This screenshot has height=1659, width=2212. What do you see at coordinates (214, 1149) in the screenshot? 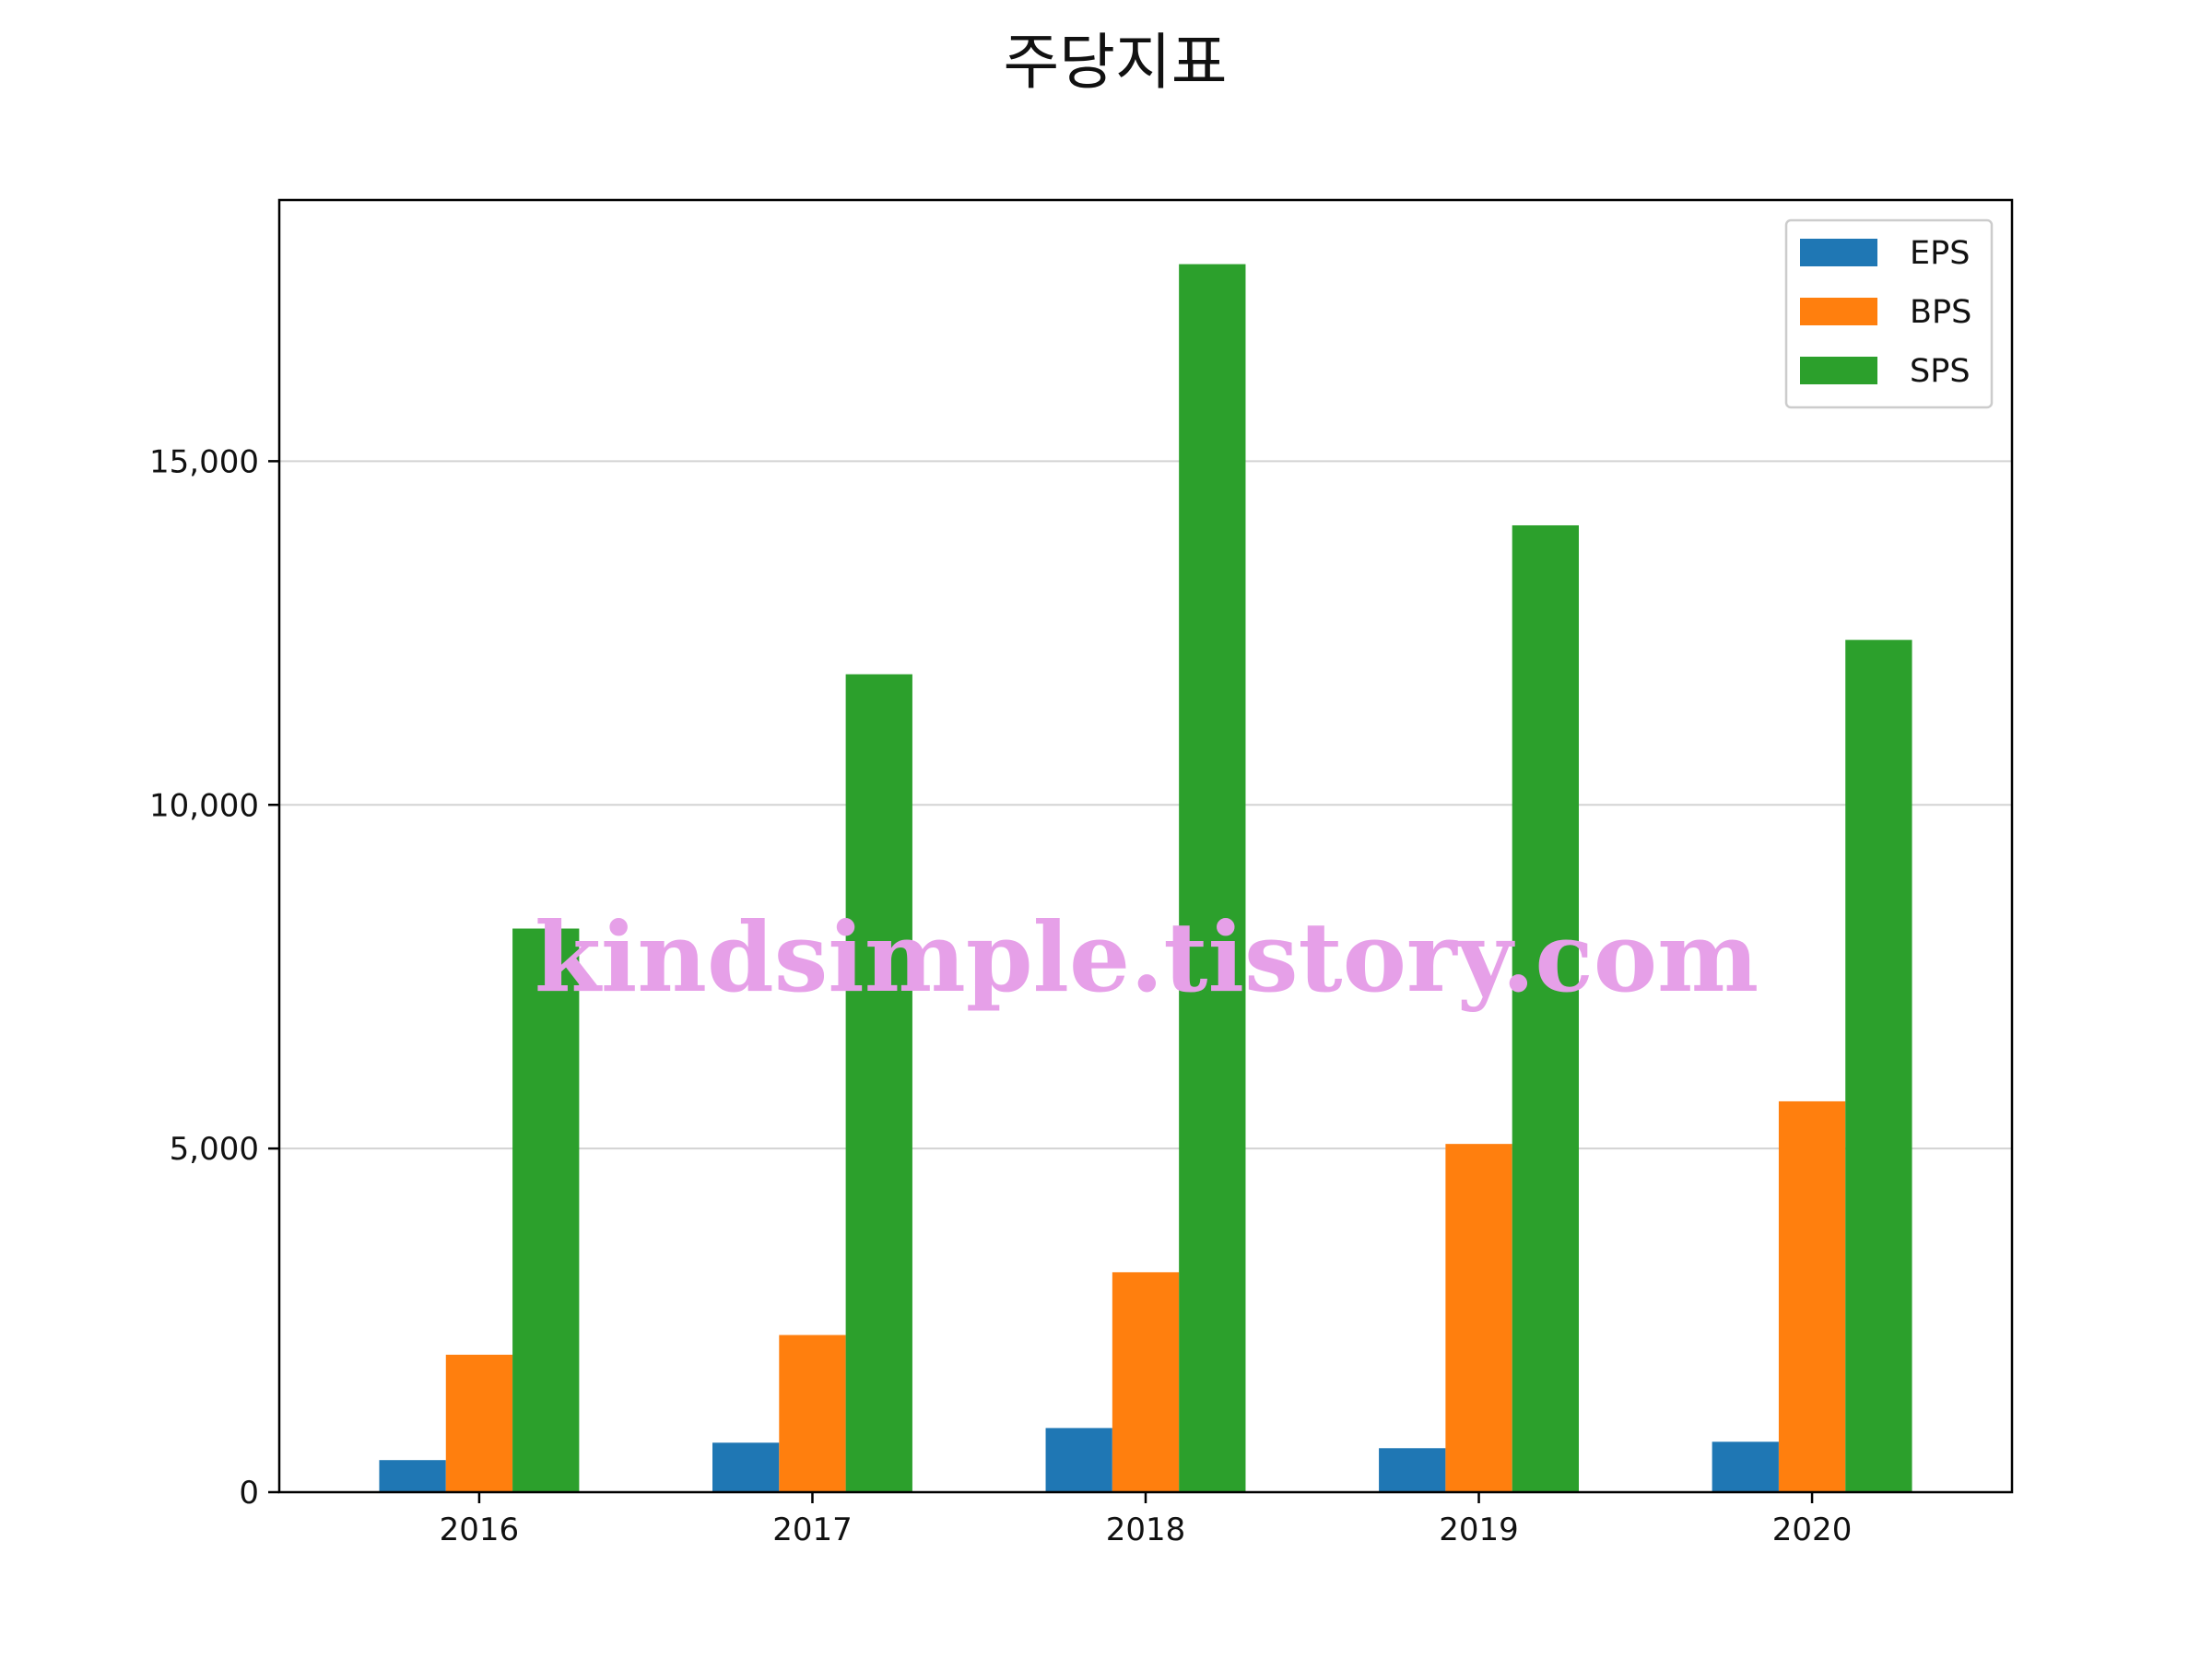
I see `y-tick-label: 5,000` at bounding box center [214, 1149].